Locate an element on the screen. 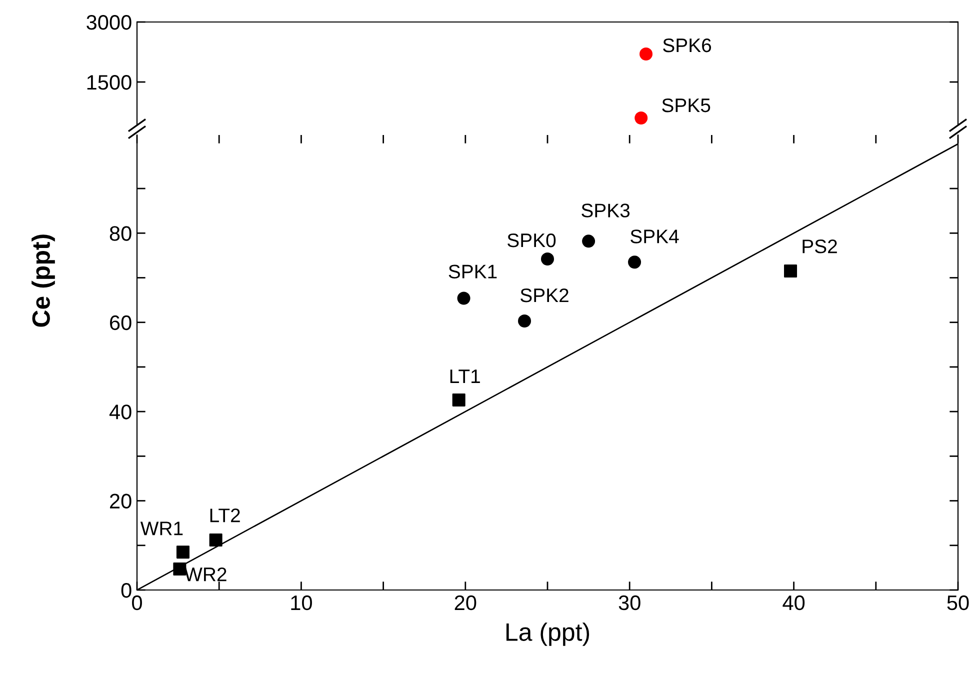 This screenshot has height=698, width=980. y-tick-label: 60 is located at coordinates (121, 322).